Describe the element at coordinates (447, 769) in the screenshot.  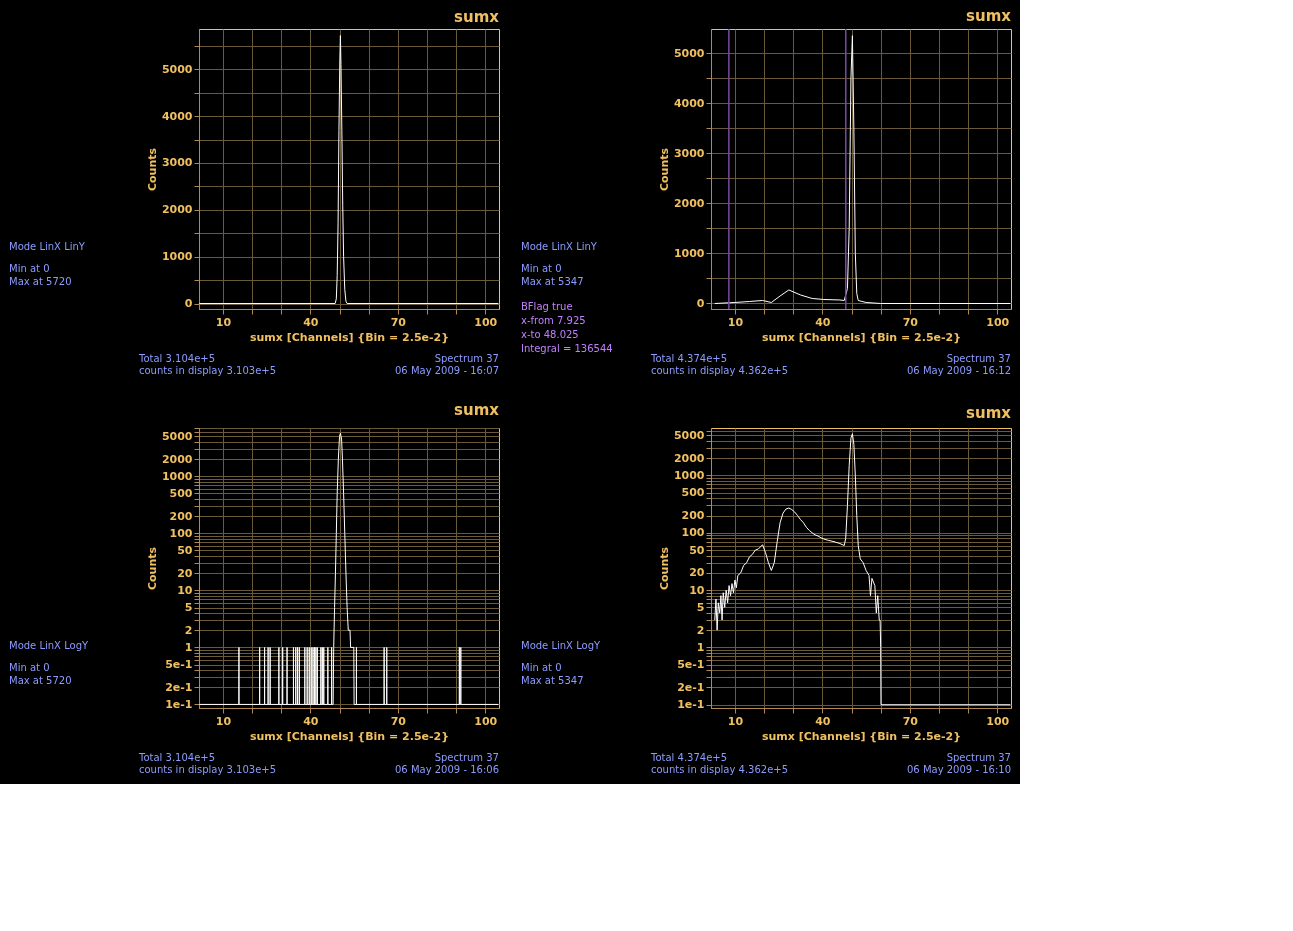
I see `text: 06 May 2009 - 16:06` at that location.